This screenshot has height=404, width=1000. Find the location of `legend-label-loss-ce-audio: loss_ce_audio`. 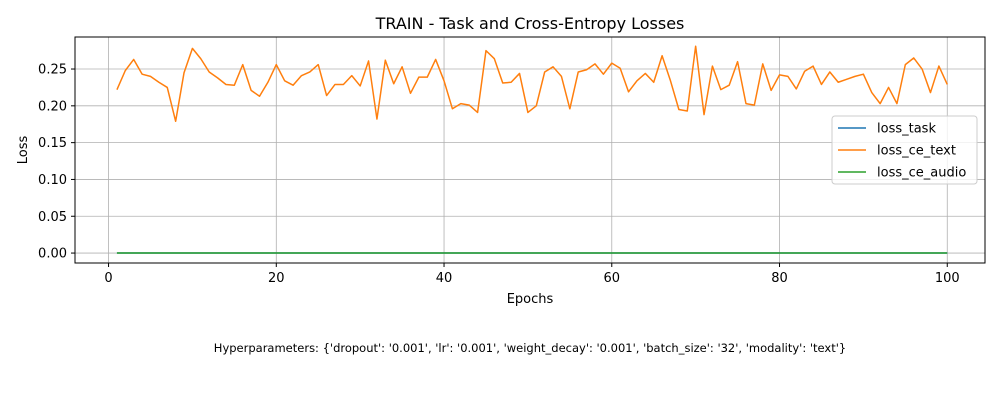

legend-label-loss-ce-audio: loss_ce_audio is located at coordinates (921, 173).